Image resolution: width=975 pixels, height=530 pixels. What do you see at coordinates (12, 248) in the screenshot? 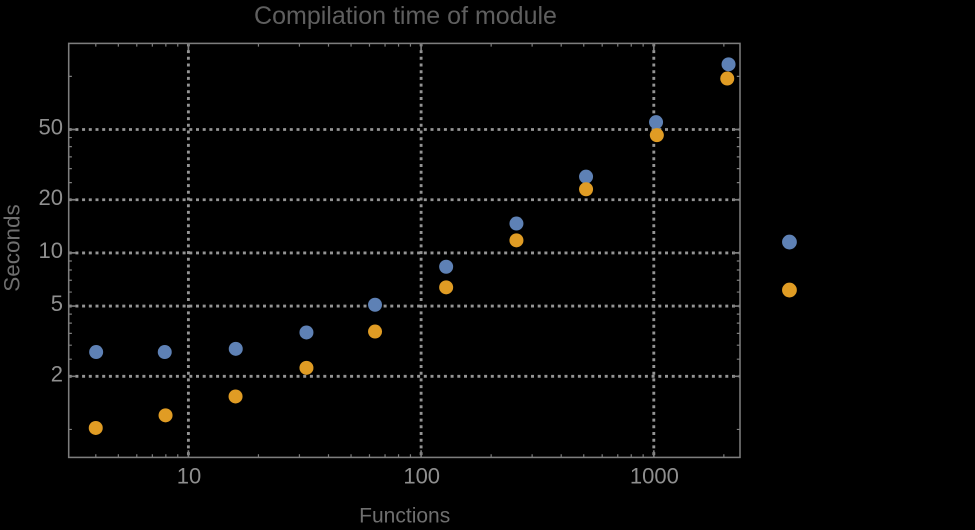
I see `svg-text: Seconds` at bounding box center [12, 248].